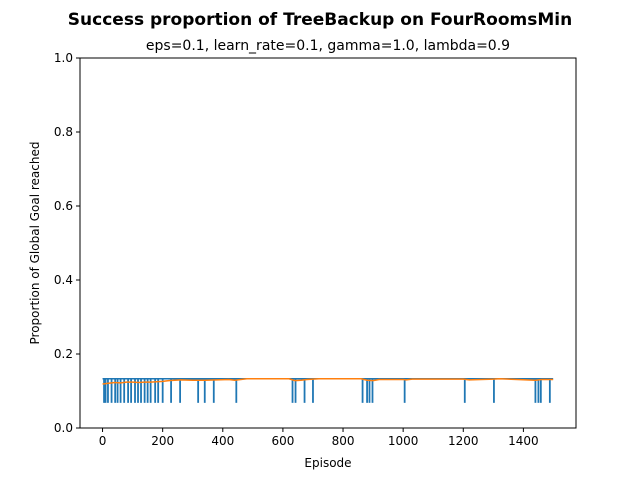 This screenshot has height=480, width=640. What do you see at coordinates (282, 441) in the screenshot?
I see `x-tick-label: 600` at bounding box center [282, 441].